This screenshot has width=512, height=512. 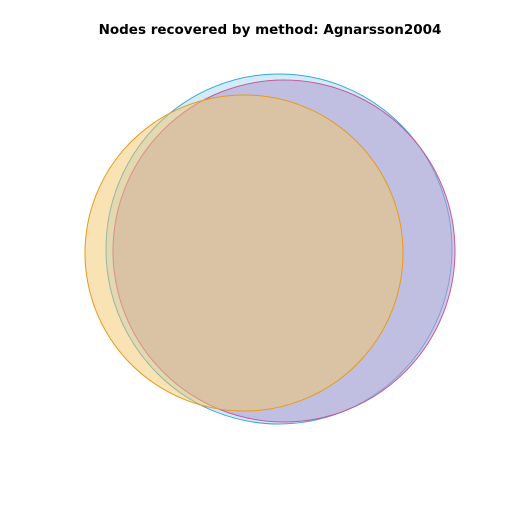 I want to click on chart-title: Nodes recovered by method: Agnarsson2004, so click(x=270, y=30).